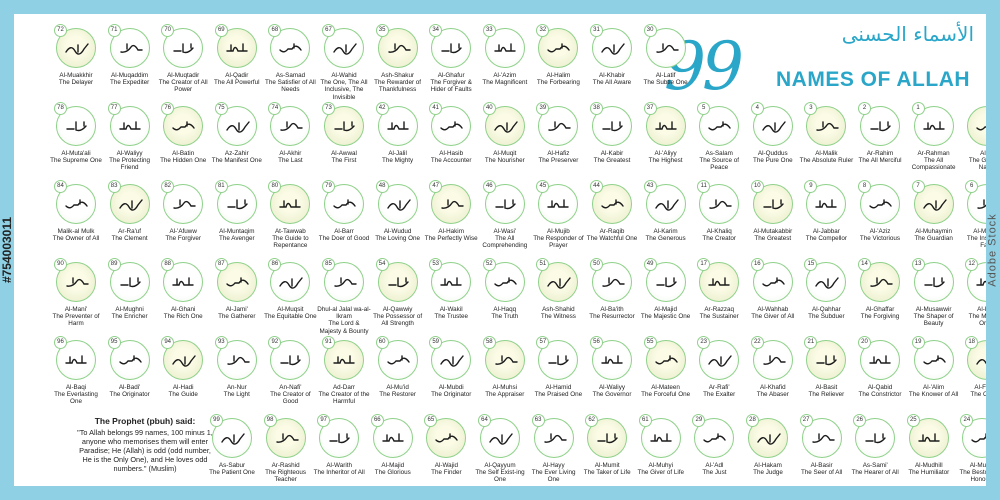 This screenshot has width=1000, height=500. What do you see at coordinates (718, 202) in the screenshot?
I see `name-medallion: 11` at bounding box center [718, 202].